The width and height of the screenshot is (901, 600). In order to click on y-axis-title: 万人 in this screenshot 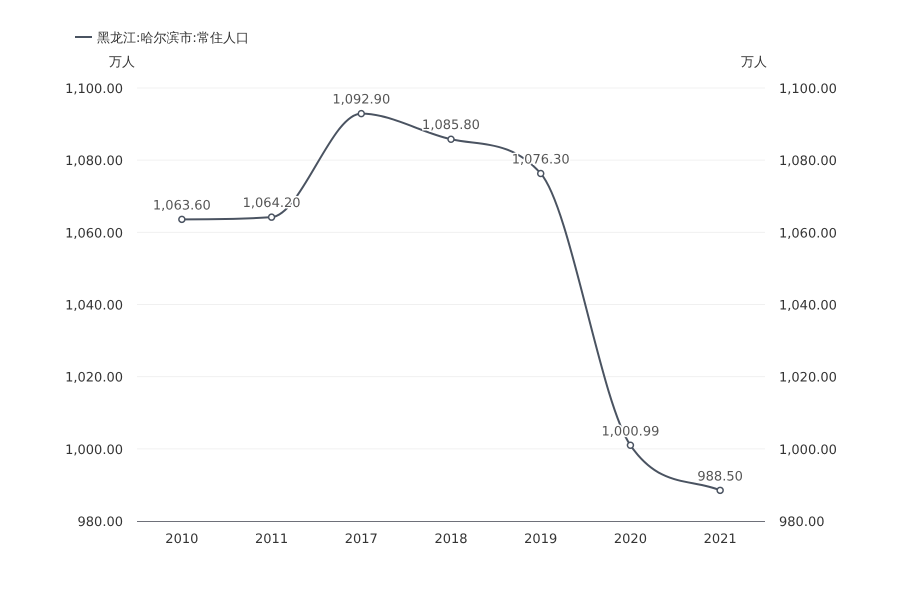, I will do `click(122, 62)`.